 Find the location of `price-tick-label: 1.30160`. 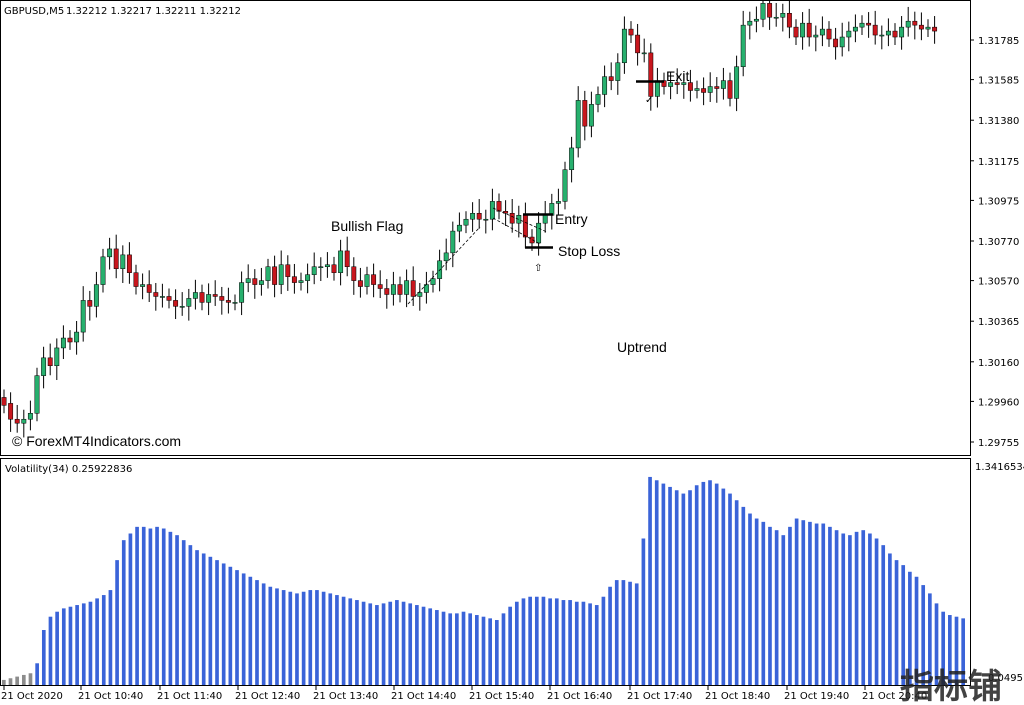

price-tick-label: 1.30160 is located at coordinates (998, 363).